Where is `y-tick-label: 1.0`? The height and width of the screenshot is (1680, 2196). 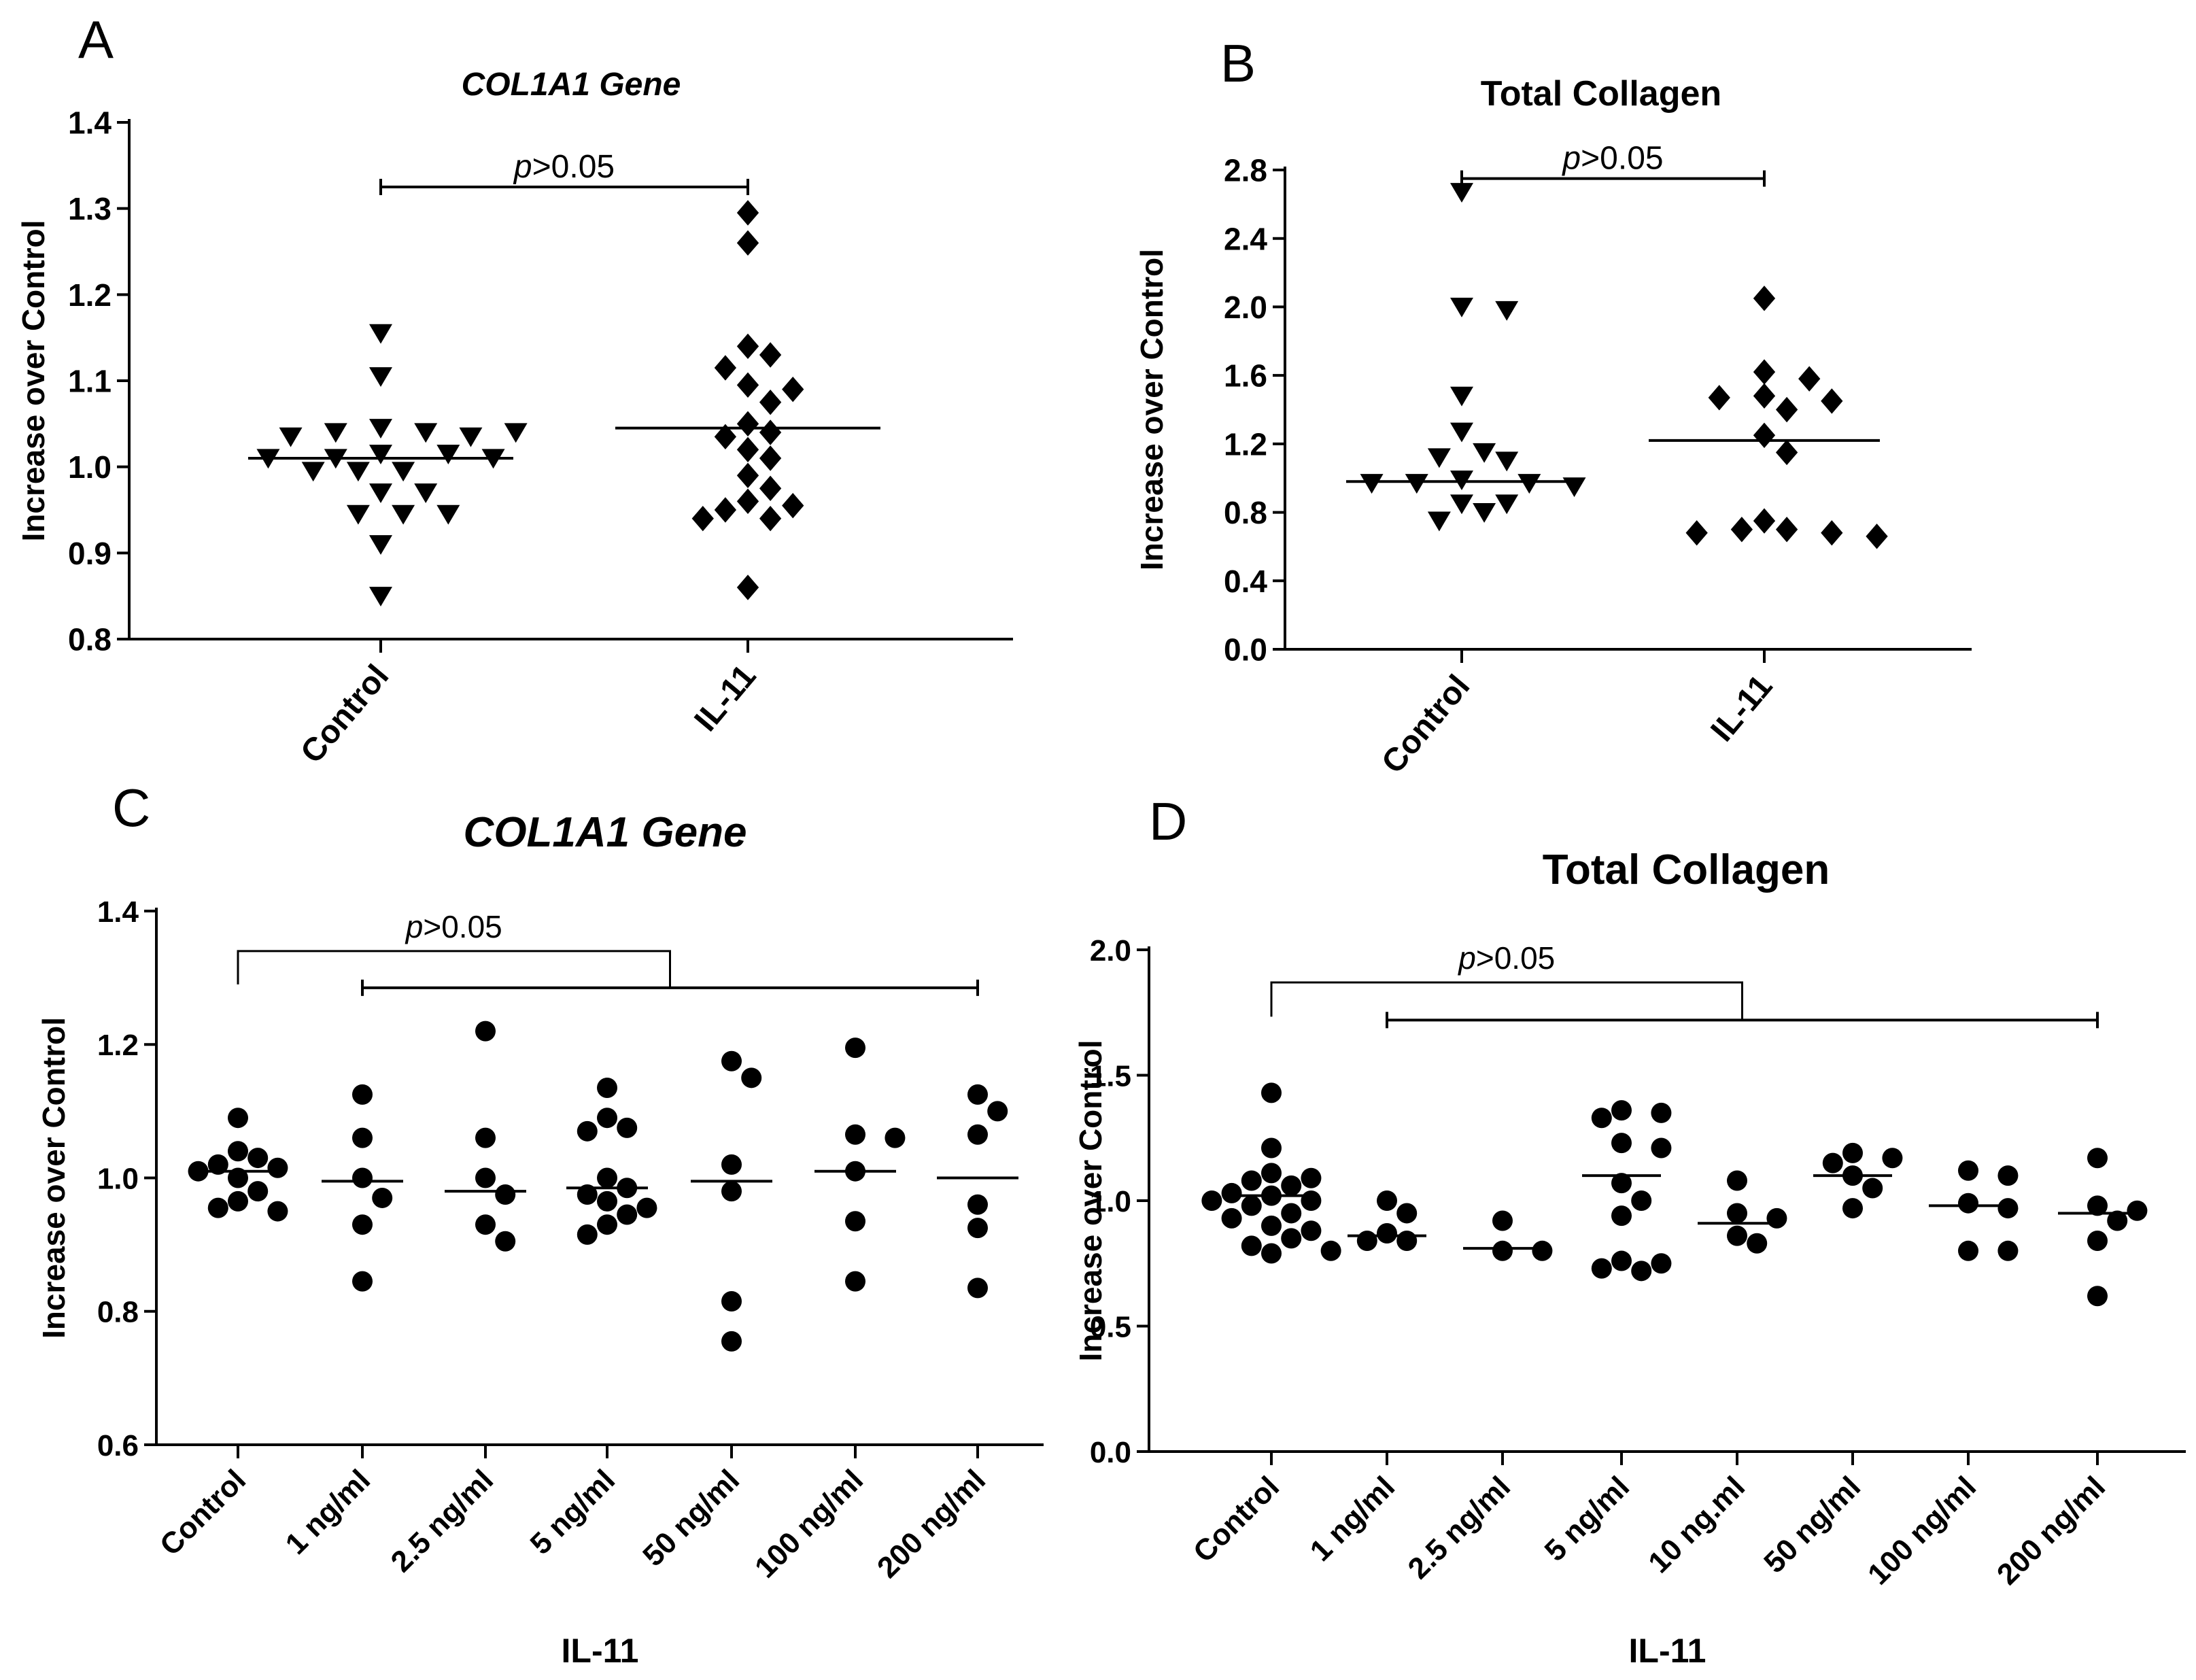 y-tick-label: 1.0 is located at coordinates (118, 1179).